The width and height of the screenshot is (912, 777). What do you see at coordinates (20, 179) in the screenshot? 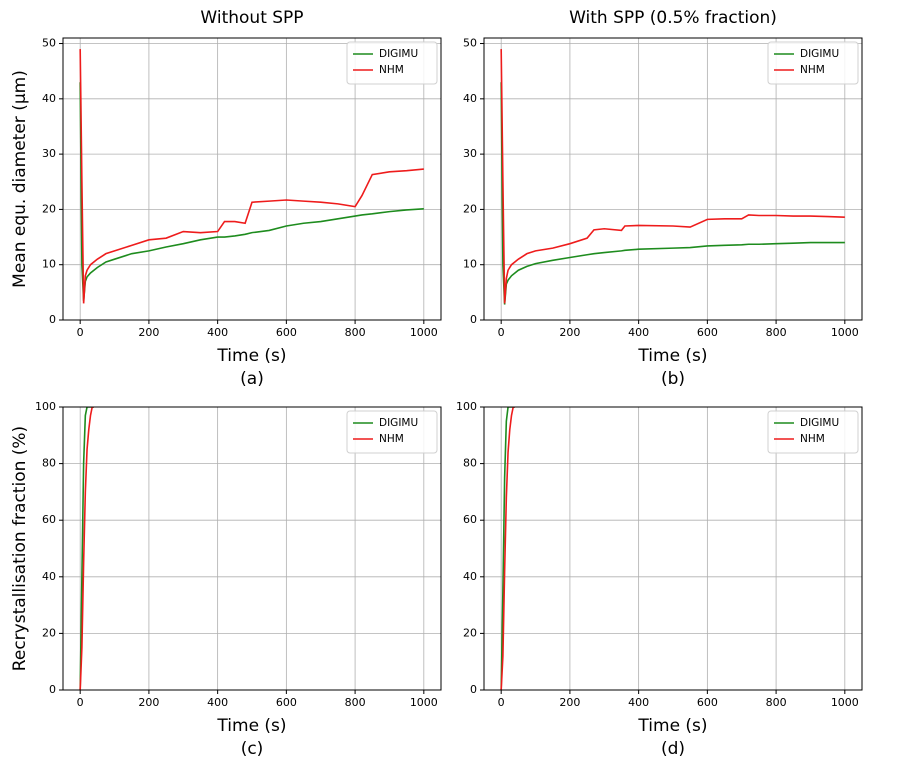
I see `y-axis-label: Mean equ. diameter (µm)` at bounding box center [20, 179].